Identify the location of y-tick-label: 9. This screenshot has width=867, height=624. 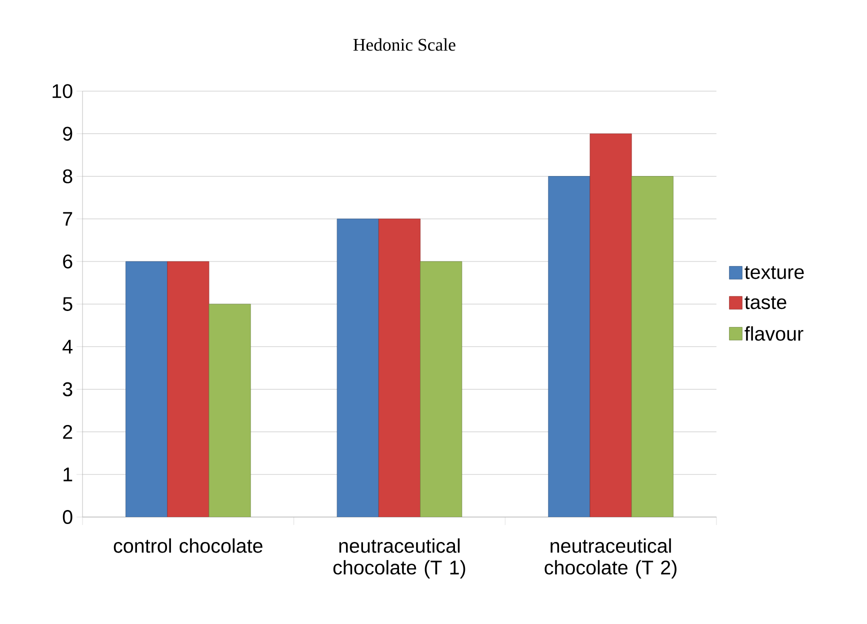
(67, 133).